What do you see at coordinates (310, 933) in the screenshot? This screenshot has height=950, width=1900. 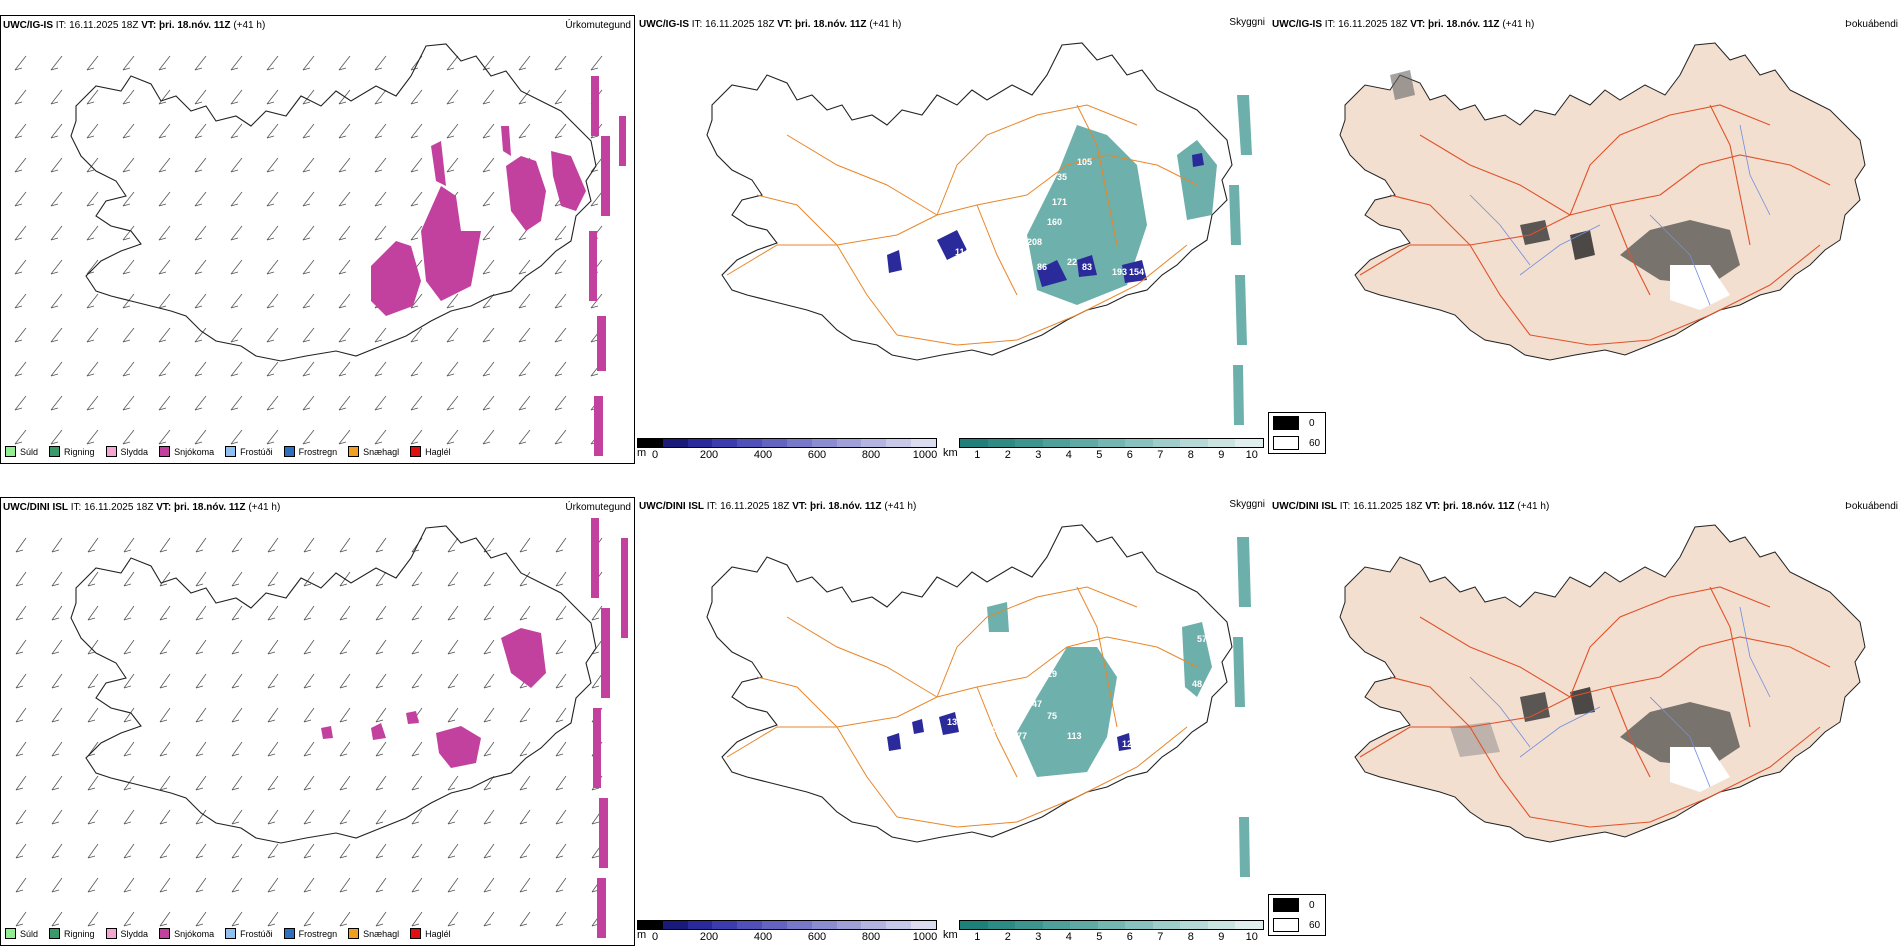 I see `legend-item: Frostregn` at bounding box center [310, 933].